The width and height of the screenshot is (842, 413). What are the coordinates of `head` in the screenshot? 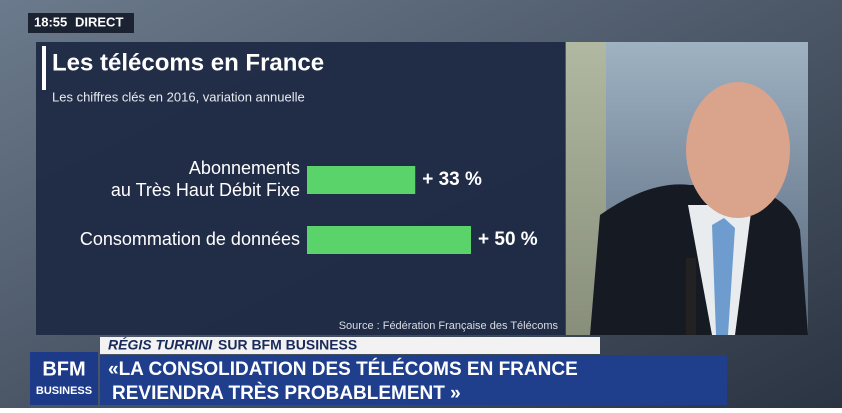 It's located at (738, 150).